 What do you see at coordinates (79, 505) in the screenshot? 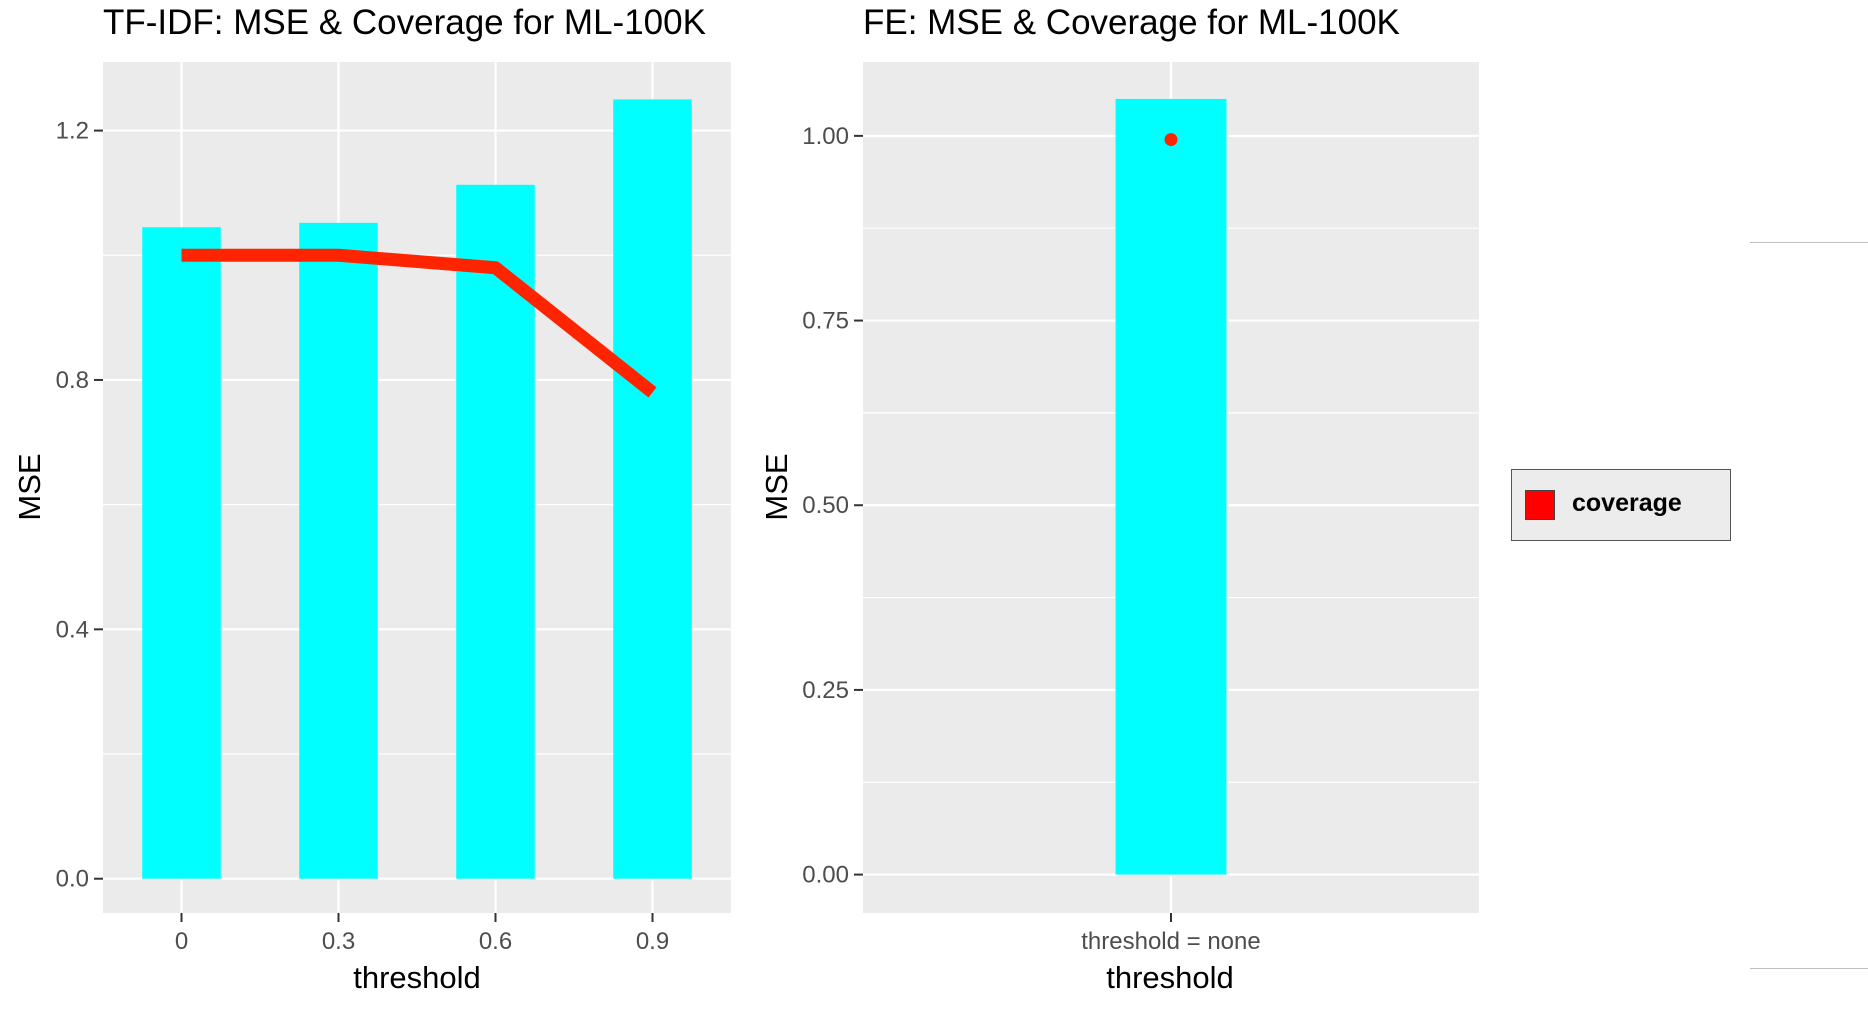
I see `y-axis: 0.0 0.4 0.8 1.2` at bounding box center [79, 505].